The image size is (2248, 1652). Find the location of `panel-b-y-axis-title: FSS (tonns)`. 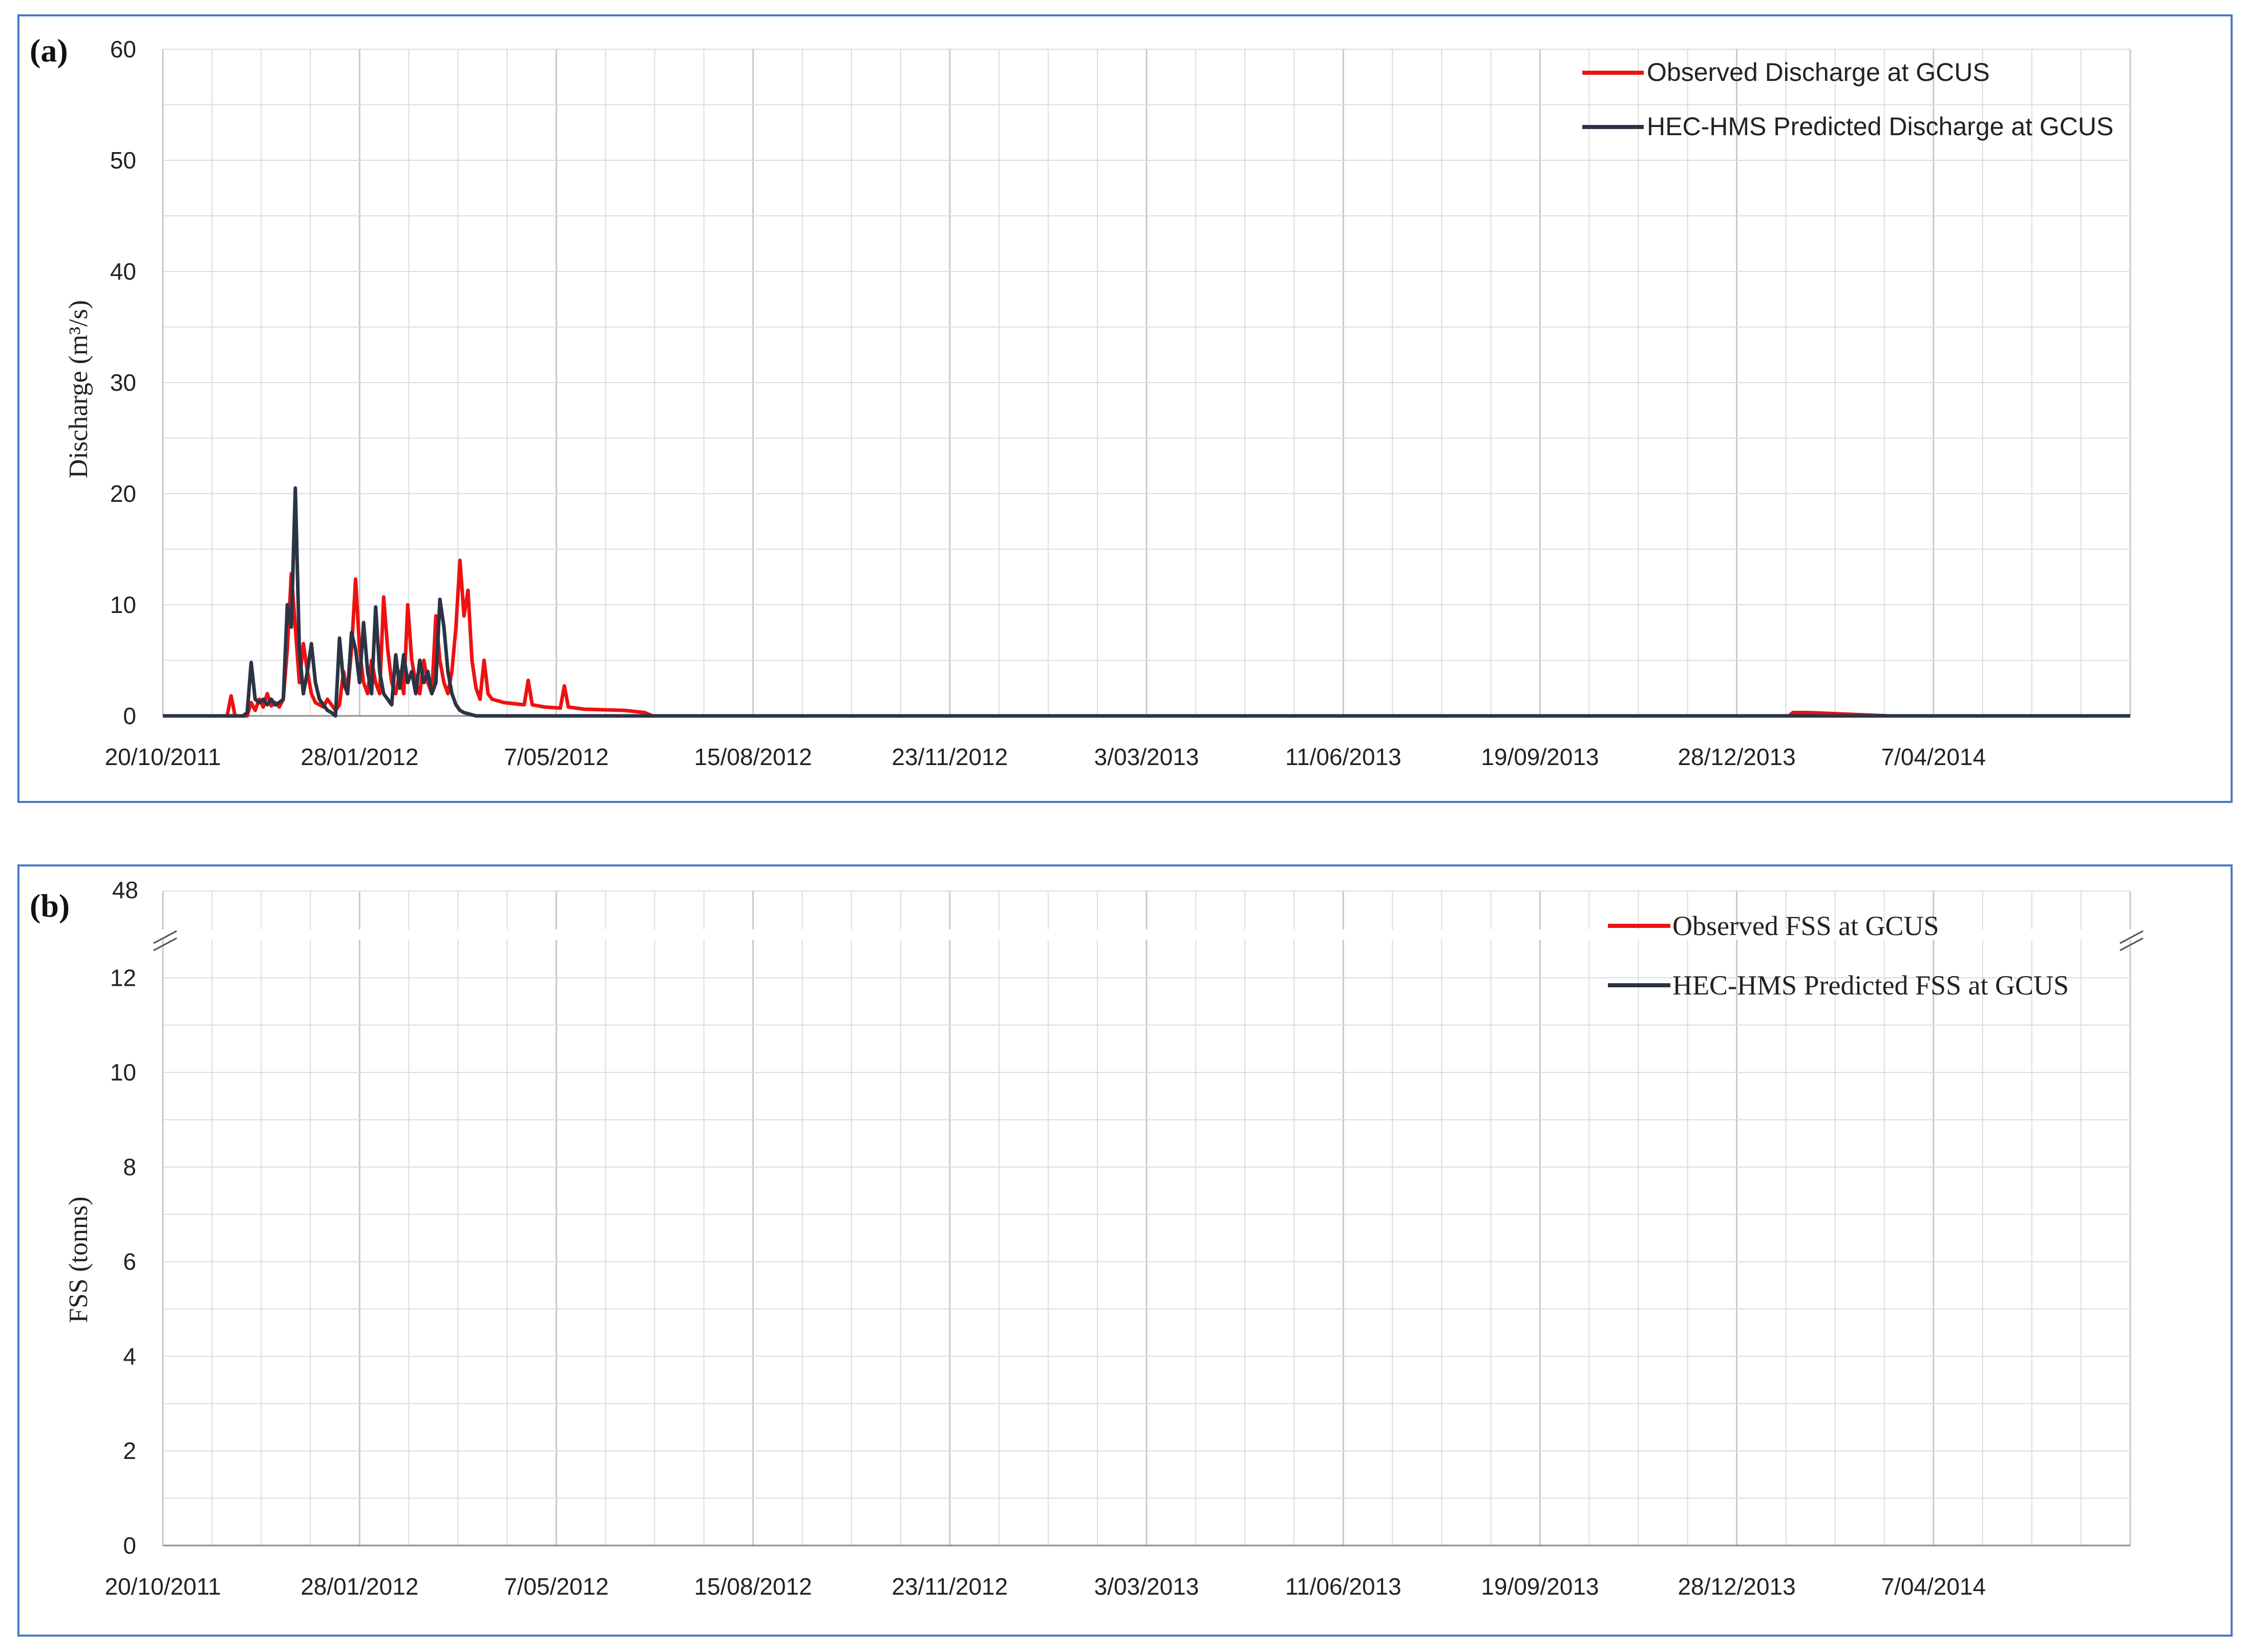

panel-b-y-axis-title: FSS (tonns) is located at coordinates (78, 1259).